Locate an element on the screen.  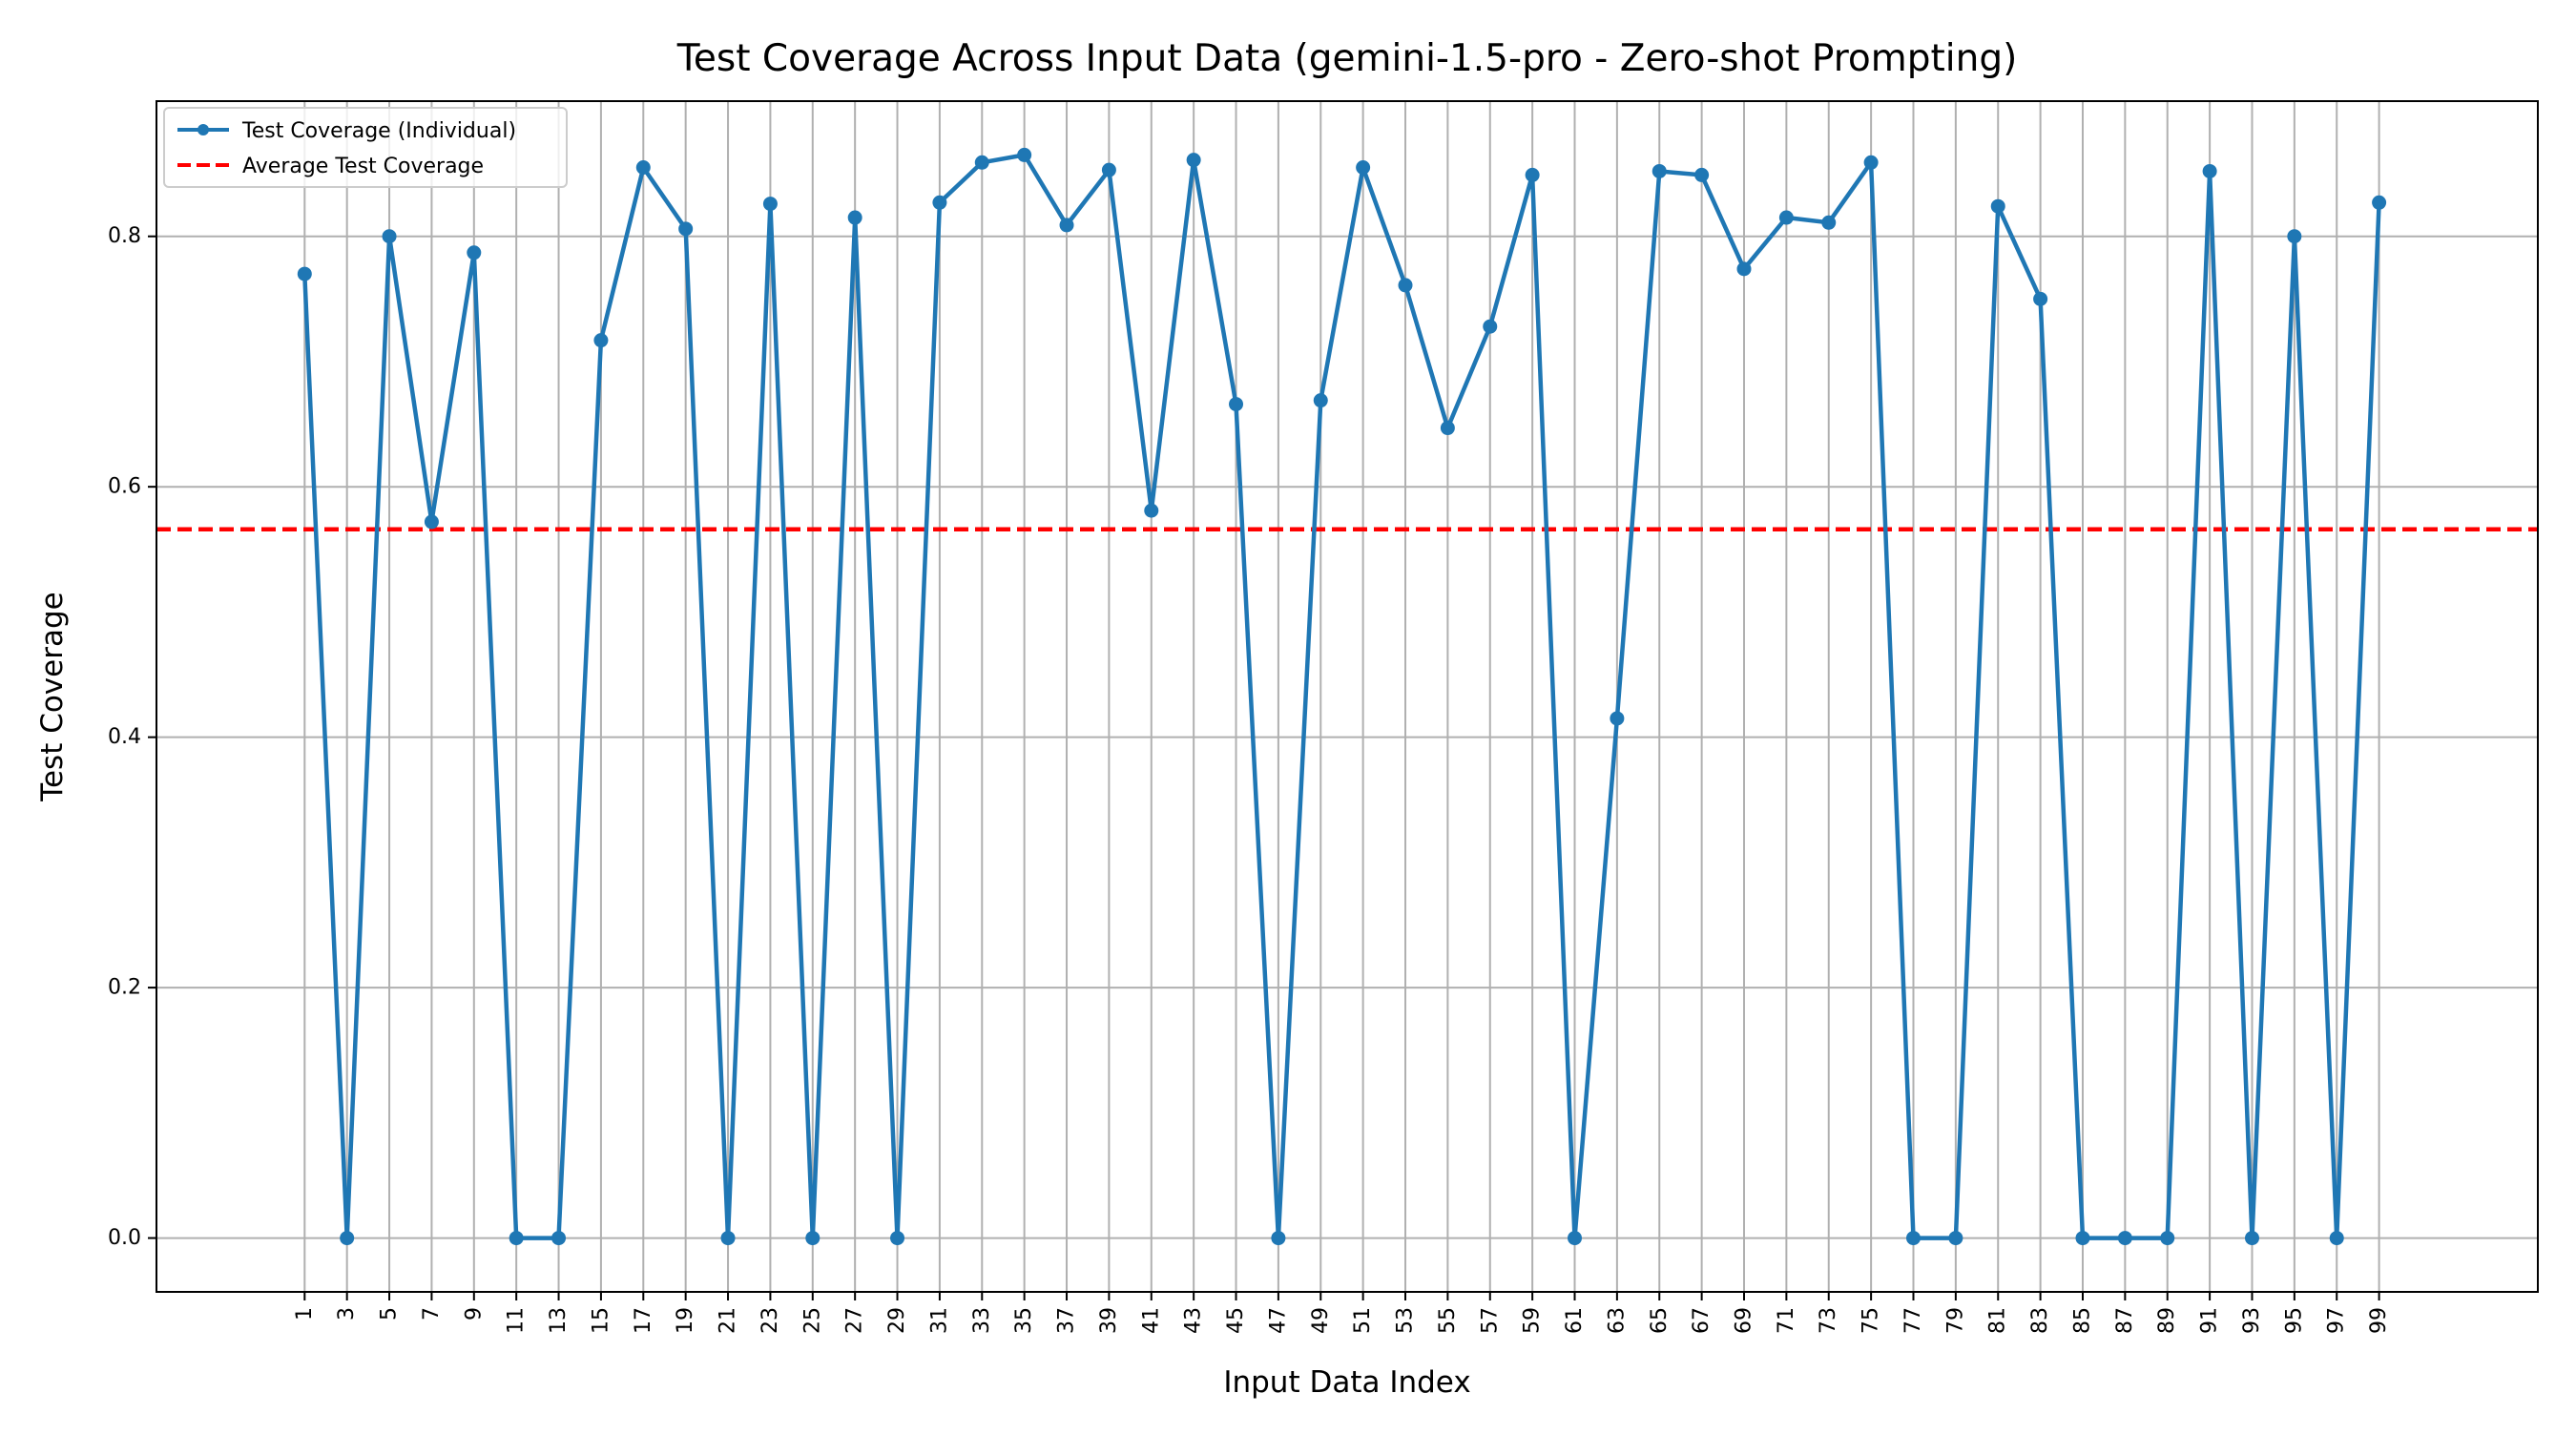
x-tick-label: 97 is located at coordinates (2337, 1320).